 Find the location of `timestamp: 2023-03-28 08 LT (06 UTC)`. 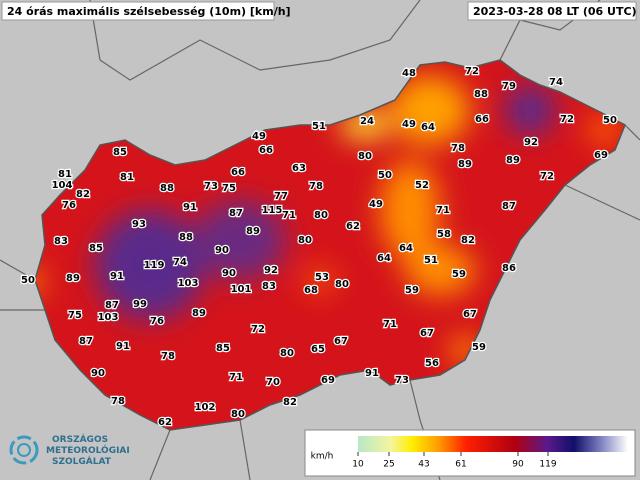

timestamp: 2023-03-28 08 LT (06 UTC) is located at coordinates (555, 11).